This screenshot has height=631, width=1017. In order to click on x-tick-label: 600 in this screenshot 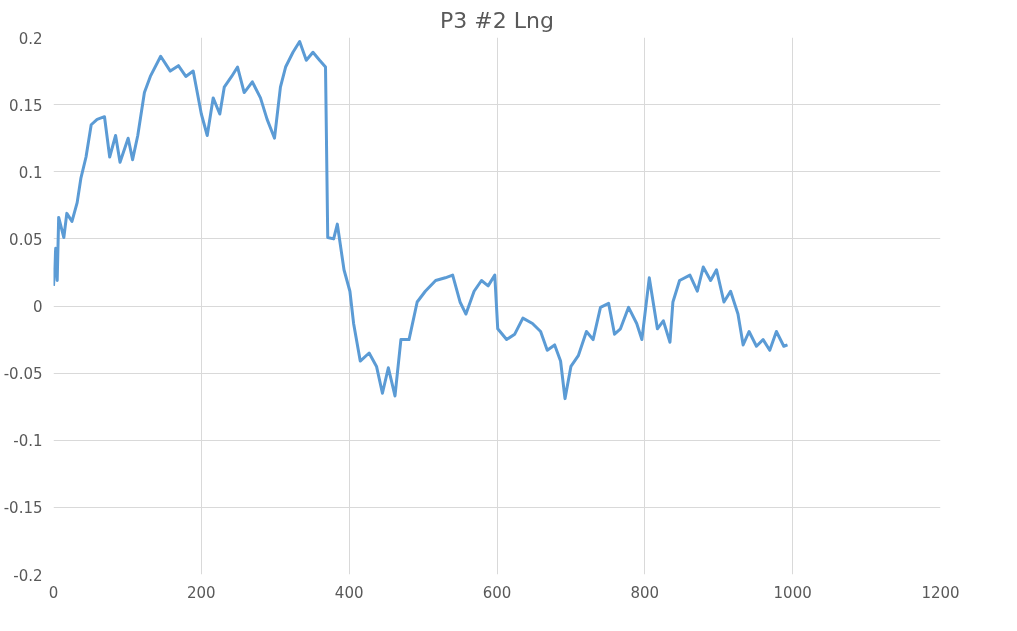, I will do `click(497, 592)`.